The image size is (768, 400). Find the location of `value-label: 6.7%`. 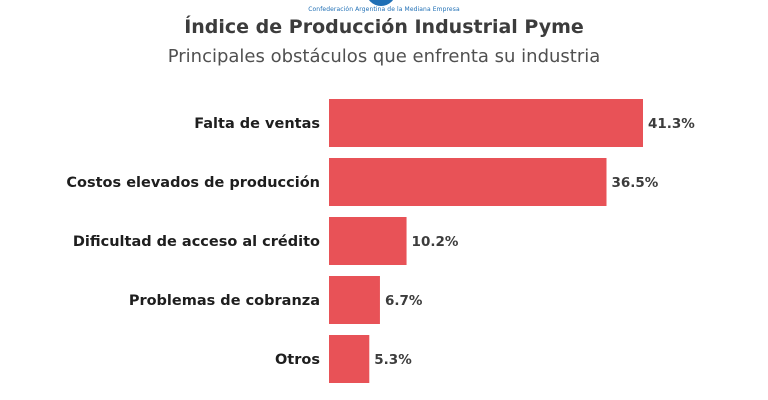

value-label: 6.7% is located at coordinates (404, 301).